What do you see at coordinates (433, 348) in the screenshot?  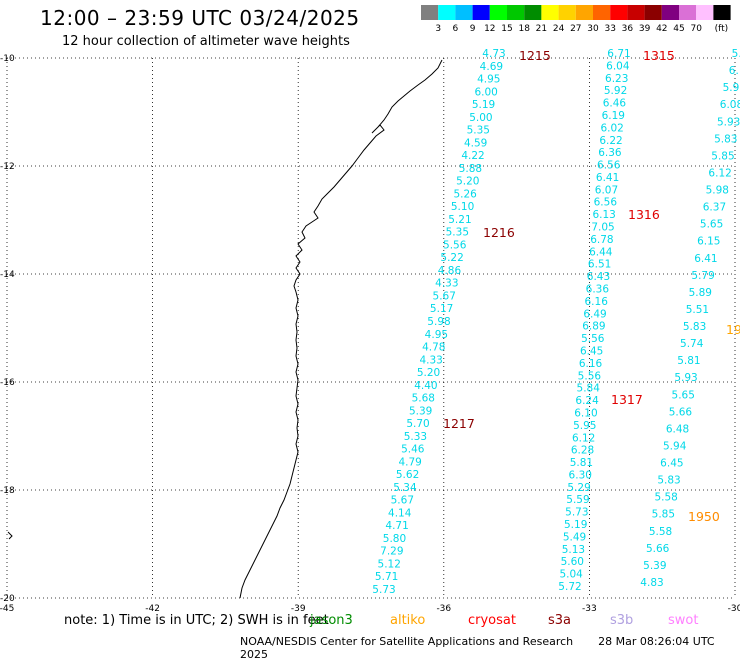 I see `swh-value: 4.78` at bounding box center [433, 348].